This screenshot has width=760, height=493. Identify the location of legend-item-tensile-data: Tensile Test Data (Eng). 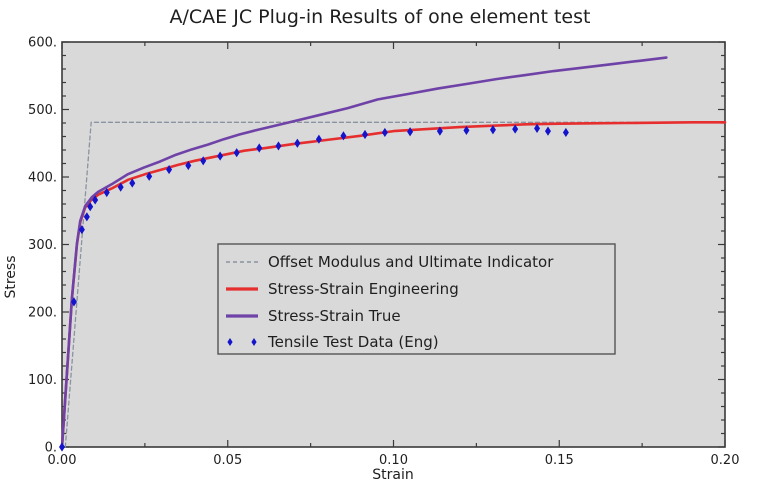
(333, 342).